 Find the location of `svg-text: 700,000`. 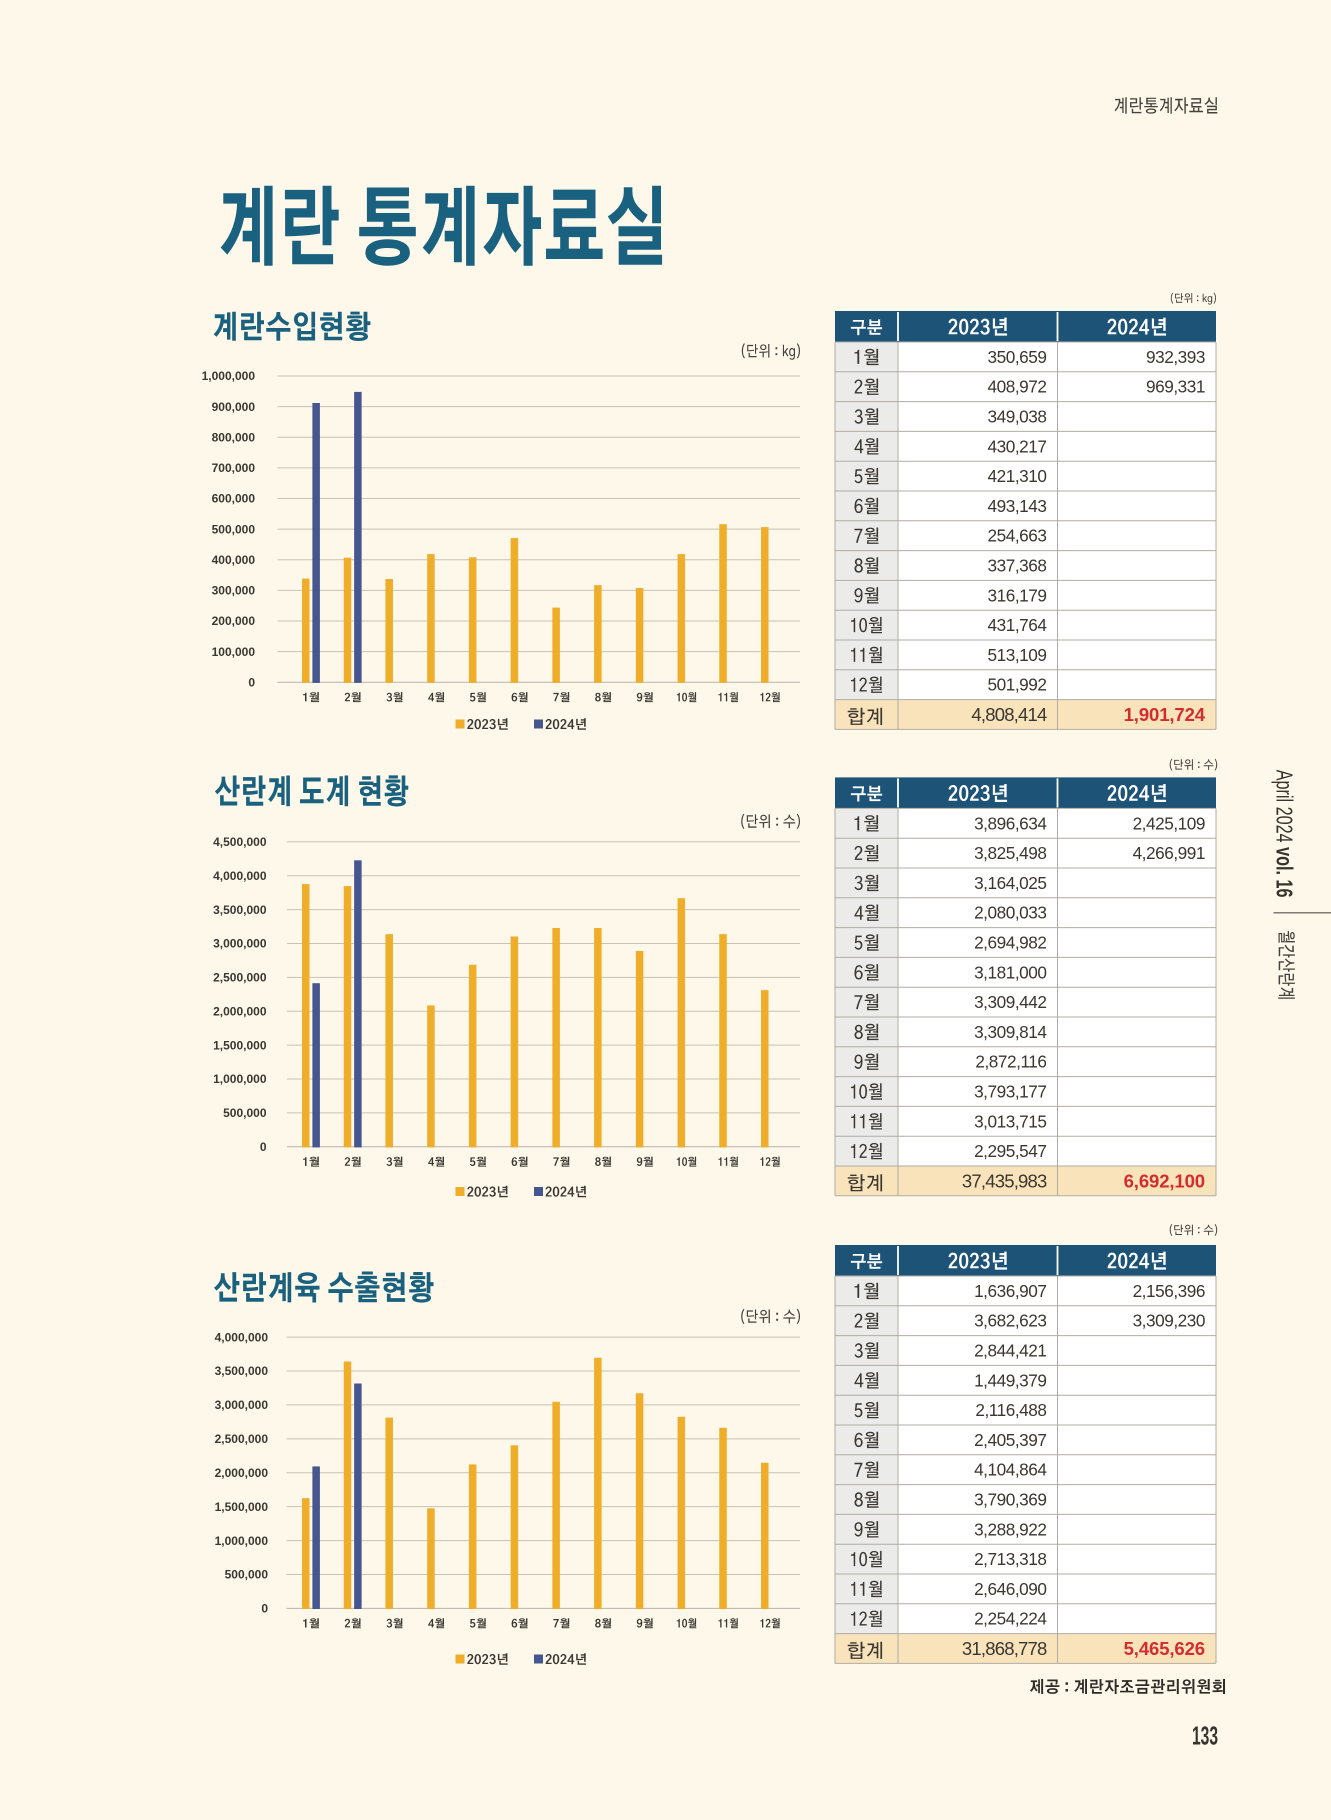

svg-text: 700,000 is located at coordinates (234, 468).